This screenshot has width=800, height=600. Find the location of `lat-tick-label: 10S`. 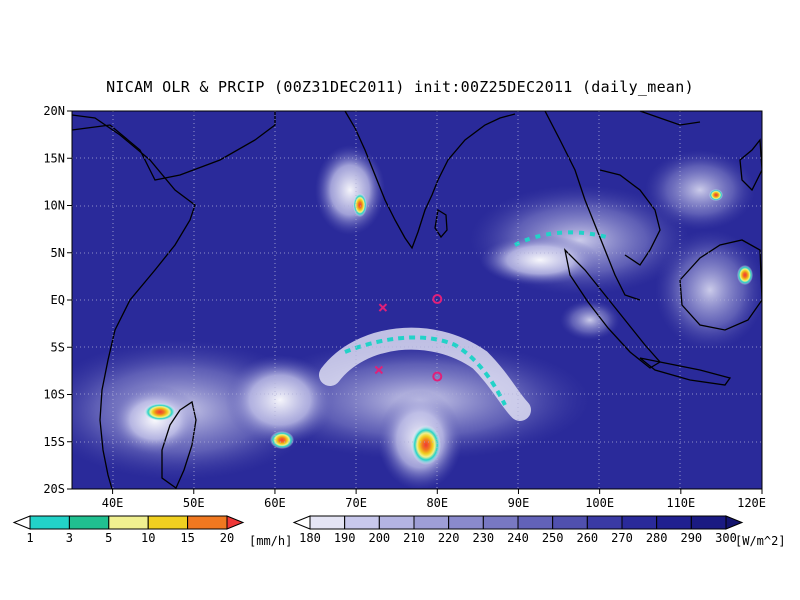

lat-tick-label: 10S is located at coordinates (54, 395).